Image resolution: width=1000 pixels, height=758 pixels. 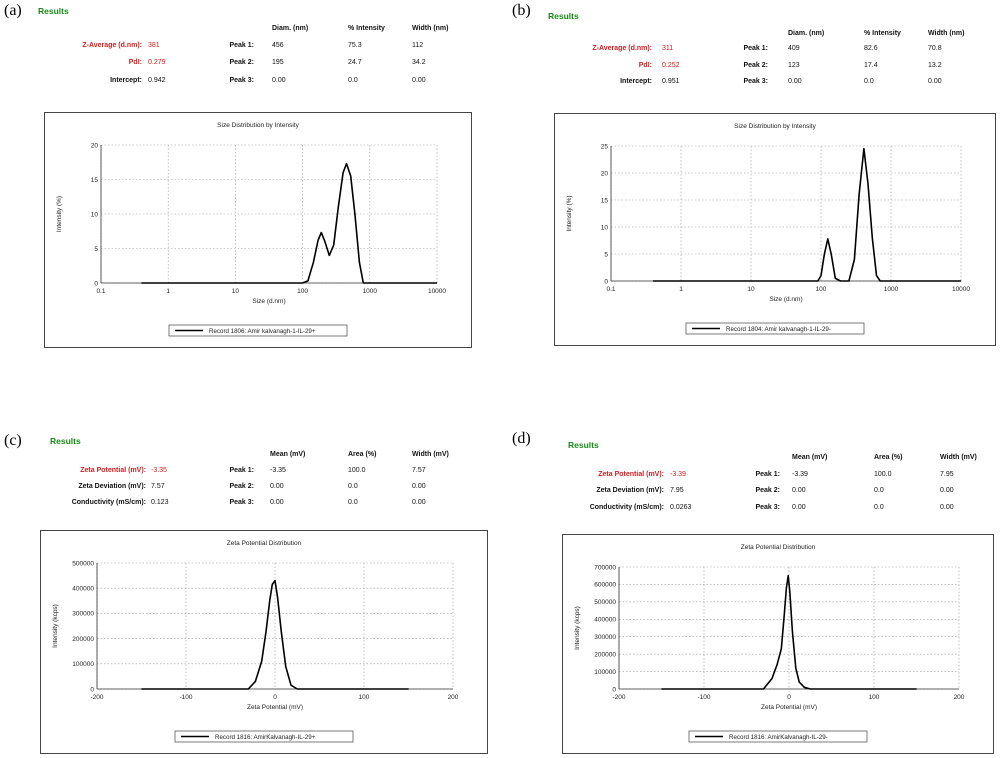 What do you see at coordinates (265, 737) in the screenshot?
I see `legend-label: Record 1816: AmirKalvanagh-IL-29+` at bounding box center [265, 737].